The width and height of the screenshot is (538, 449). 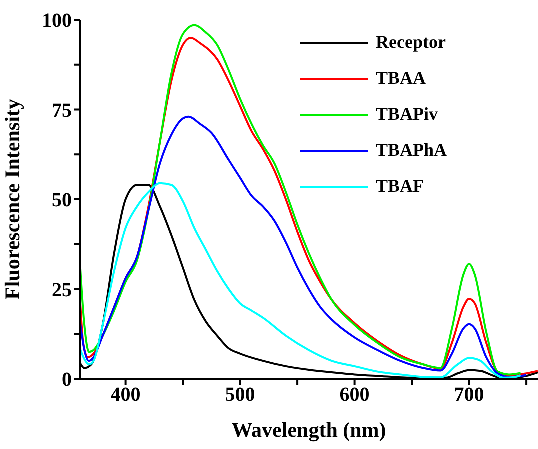 I want to click on legend-label: TBAPiv, so click(x=407, y=114).